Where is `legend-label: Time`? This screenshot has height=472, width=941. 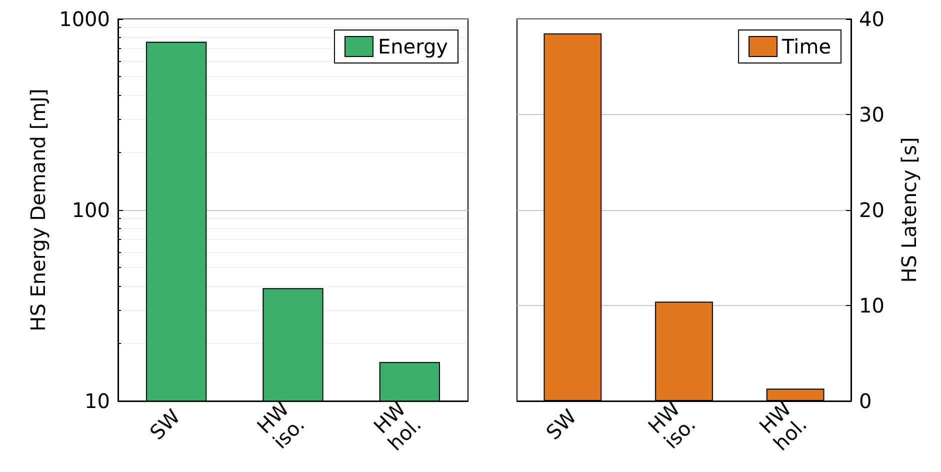
legend-label: Time is located at coordinates (806, 46).